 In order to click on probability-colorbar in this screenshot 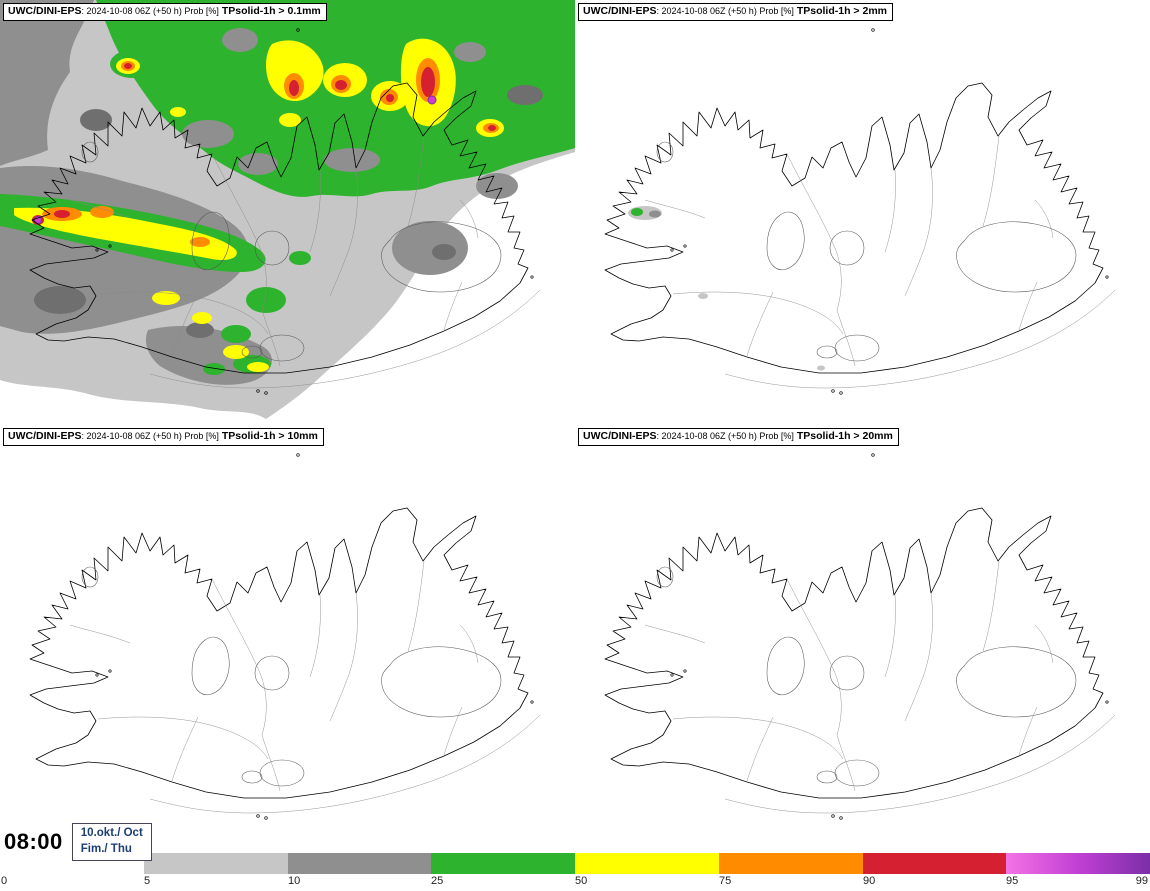, I will do `click(575, 863)`.